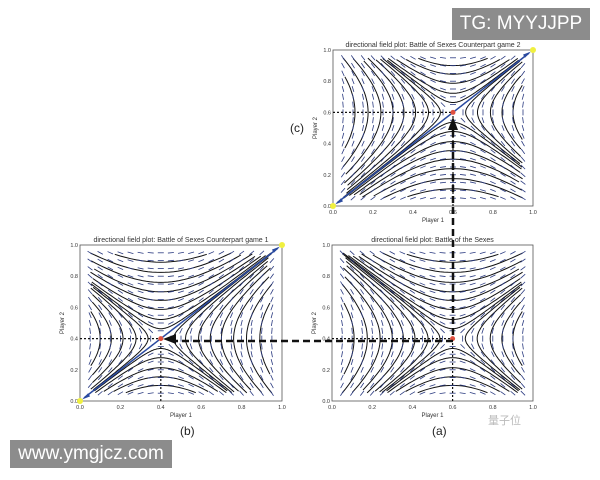 The width and height of the screenshot is (600, 480). I want to click on x-tick-label: 1.0, so click(282, 408).